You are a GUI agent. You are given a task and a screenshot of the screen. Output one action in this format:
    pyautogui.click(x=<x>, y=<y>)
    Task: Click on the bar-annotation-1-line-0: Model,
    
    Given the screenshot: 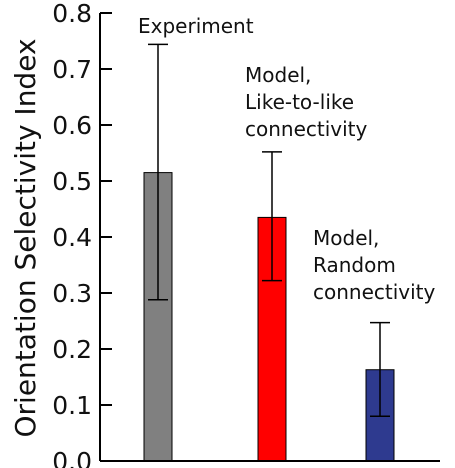 What is the action you would take?
    pyautogui.click(x=278, y=75)
    